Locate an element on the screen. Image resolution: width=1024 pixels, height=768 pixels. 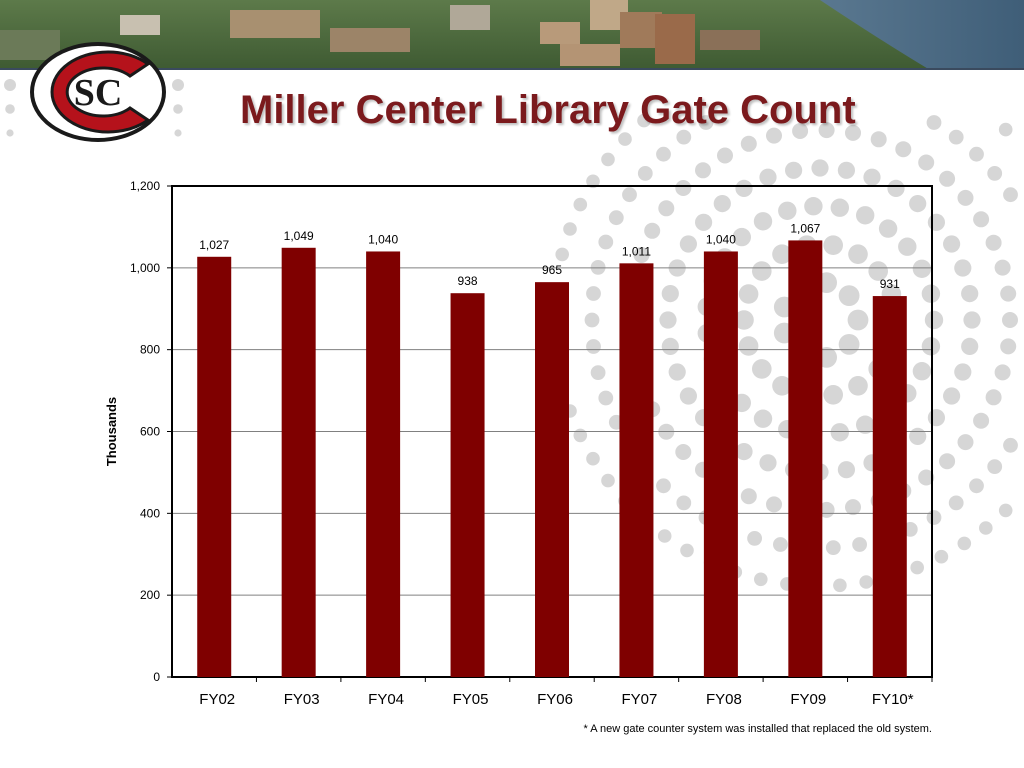
y-tick-label: 400 is located at coordinates (150, 513).